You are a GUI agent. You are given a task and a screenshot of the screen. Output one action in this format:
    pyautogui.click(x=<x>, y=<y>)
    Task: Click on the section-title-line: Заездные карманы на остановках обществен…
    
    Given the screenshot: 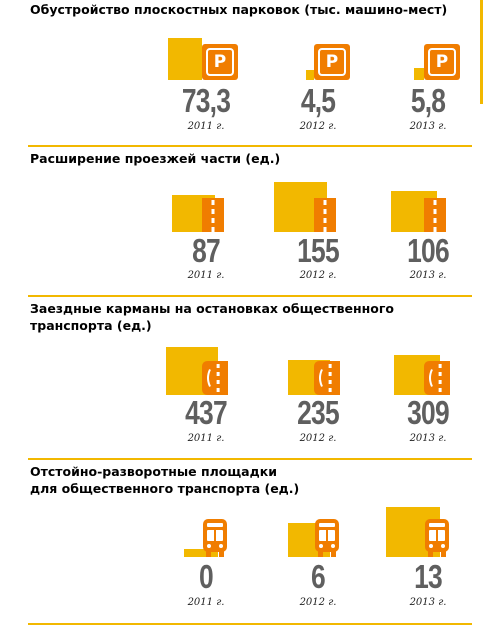 What is the action you would take?
    pyautogui.click(x=212, y=308)
    